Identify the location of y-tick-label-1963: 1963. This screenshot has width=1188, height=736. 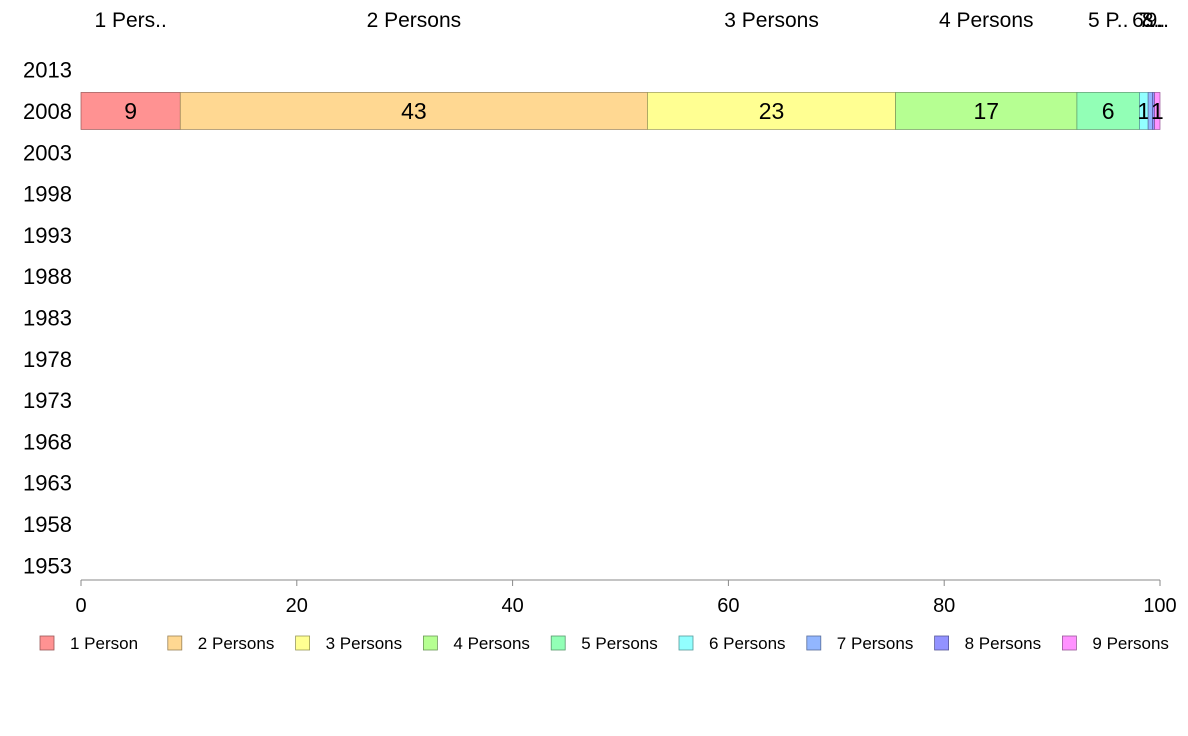
(47, 483).